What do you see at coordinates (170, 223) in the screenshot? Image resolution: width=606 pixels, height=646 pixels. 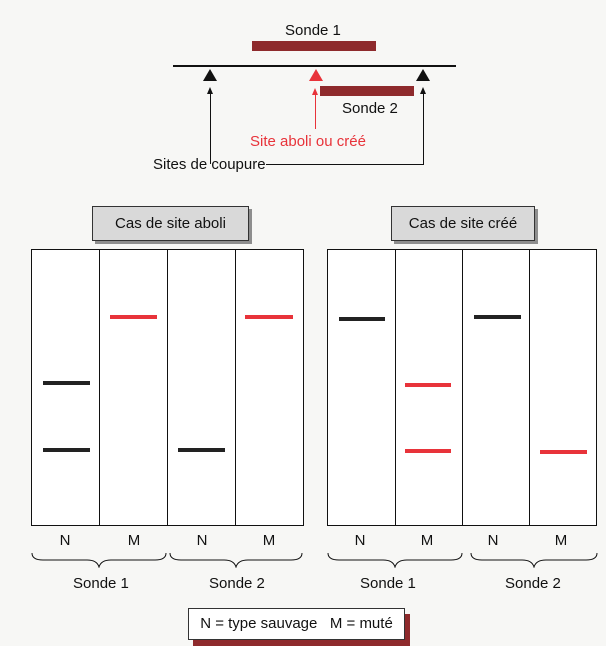 I see `panel-title-aboli: Cas de site aboli` at bounding box center [170, 223].